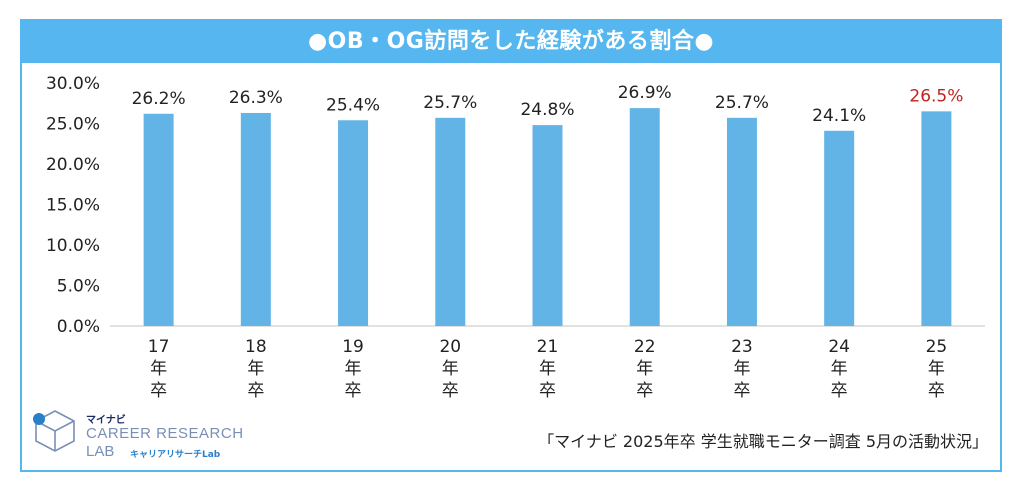 Image resolution: width=1024 pixels, height=490 pixels. Describe the element at coordinates (548, 347) in the screenshot. I see `x-tick-label: 21` at that location.